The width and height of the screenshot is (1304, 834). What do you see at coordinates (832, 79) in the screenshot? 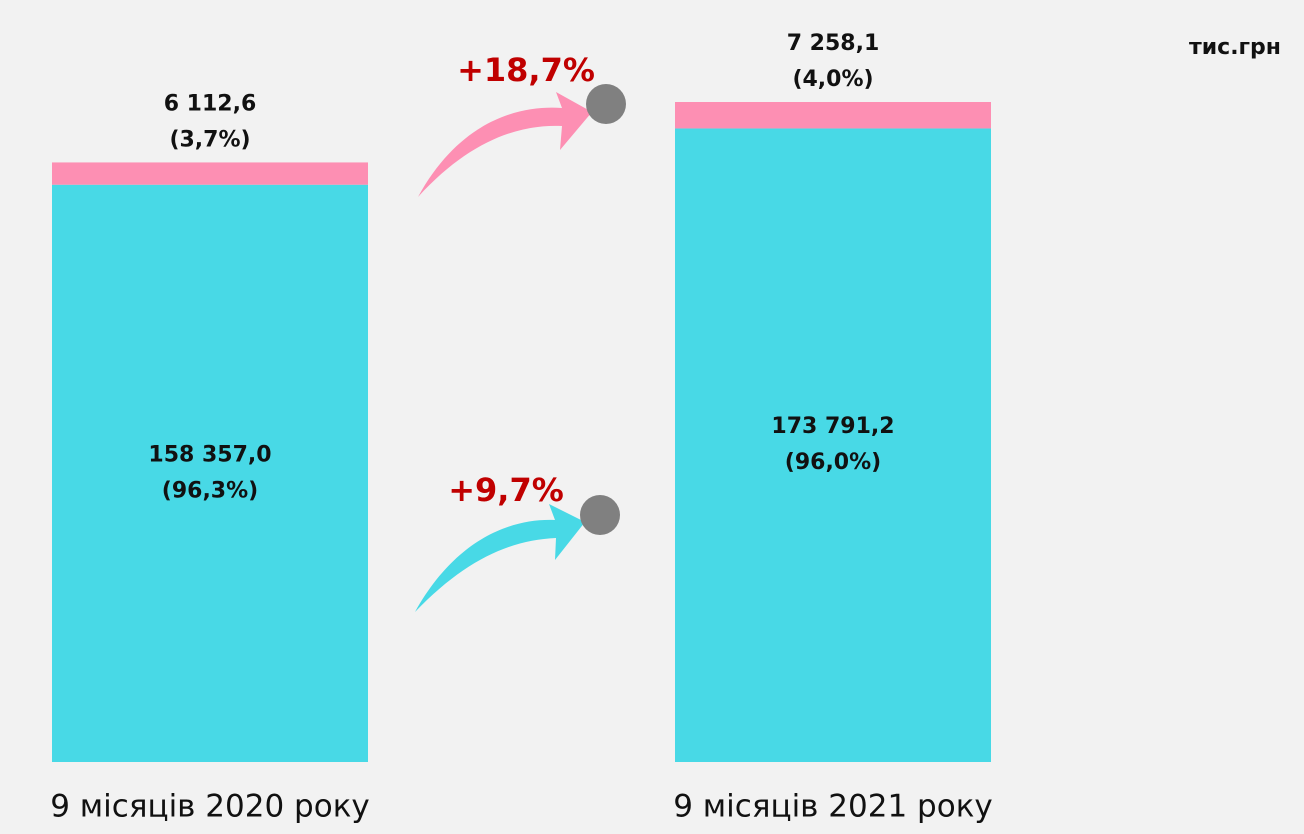
I see `share-label: (4,0%)` at bounding box center [832, 79].